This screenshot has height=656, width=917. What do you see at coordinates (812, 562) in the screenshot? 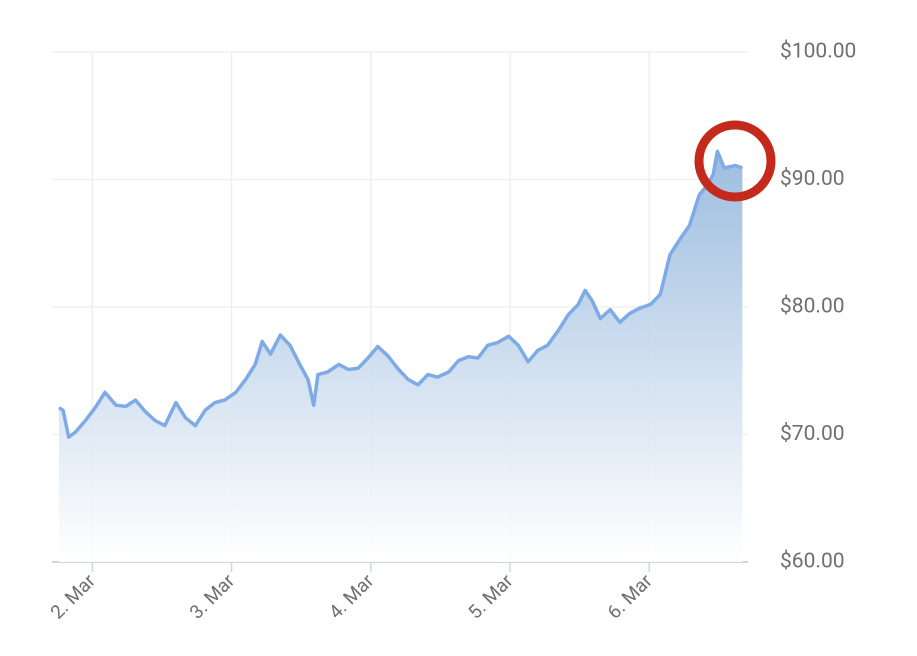
I see `y-tick-label: $60.00` at bounding box center [812, 562].